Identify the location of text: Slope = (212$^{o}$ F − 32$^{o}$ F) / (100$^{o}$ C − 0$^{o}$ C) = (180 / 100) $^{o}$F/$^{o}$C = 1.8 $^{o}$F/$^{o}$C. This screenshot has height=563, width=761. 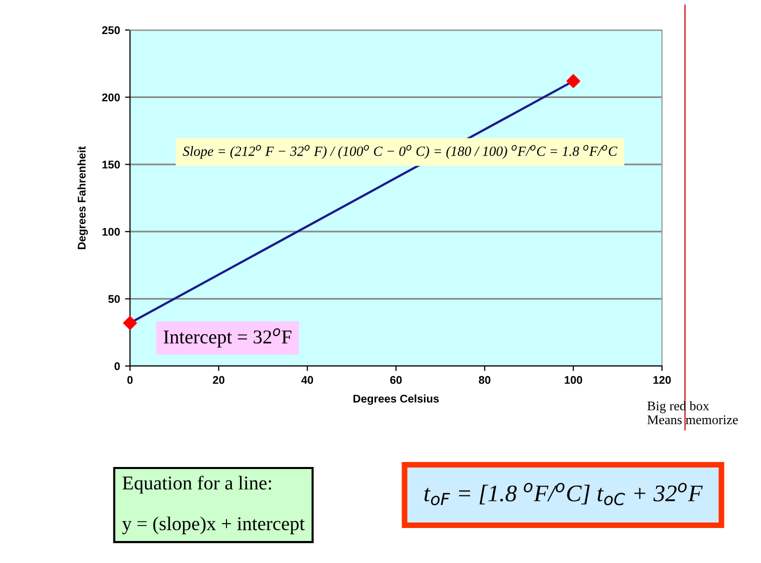
(400, 152).